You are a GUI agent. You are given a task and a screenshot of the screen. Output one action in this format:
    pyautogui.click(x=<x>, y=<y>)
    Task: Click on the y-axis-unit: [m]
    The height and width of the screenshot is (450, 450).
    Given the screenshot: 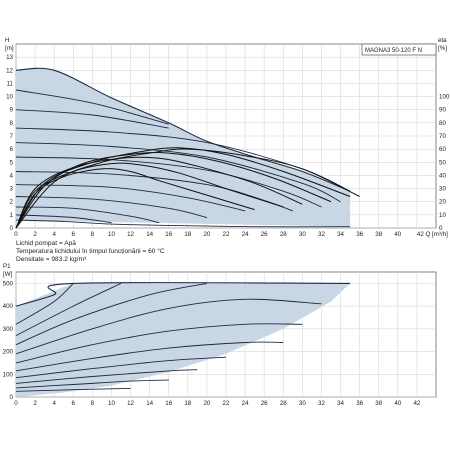 What is the action you would take?
    pyautogui.click(x=9, y=48)
    